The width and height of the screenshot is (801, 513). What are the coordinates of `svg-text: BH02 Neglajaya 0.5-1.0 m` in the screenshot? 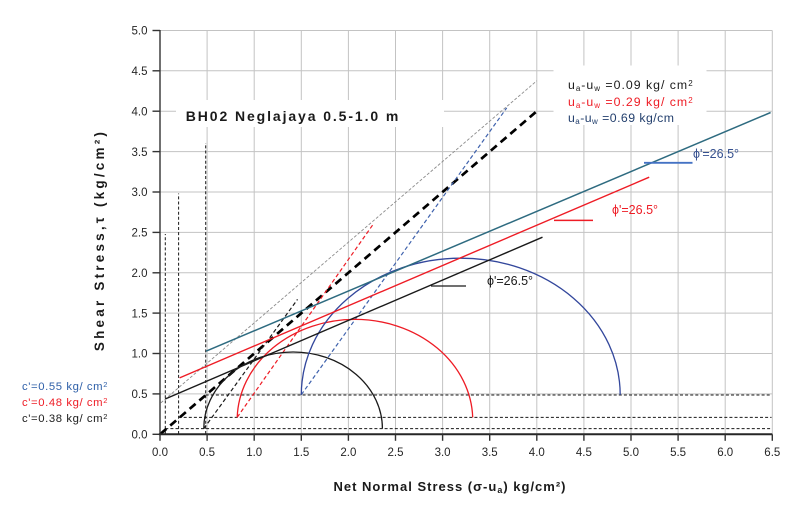 It's located at (293, 116).